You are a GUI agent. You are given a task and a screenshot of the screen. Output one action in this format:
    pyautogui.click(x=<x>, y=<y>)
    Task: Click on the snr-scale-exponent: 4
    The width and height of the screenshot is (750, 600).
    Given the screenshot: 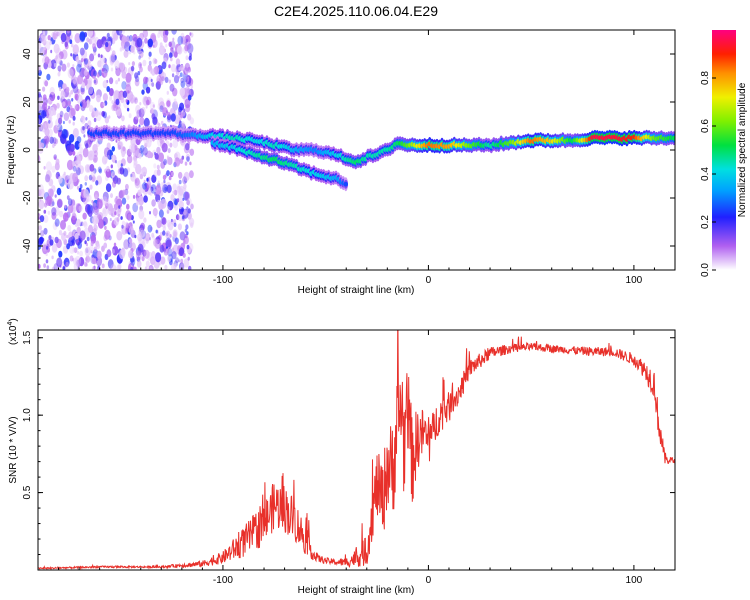 What is the action you would take?
    pyautogui.click(x=10, y=324)
    